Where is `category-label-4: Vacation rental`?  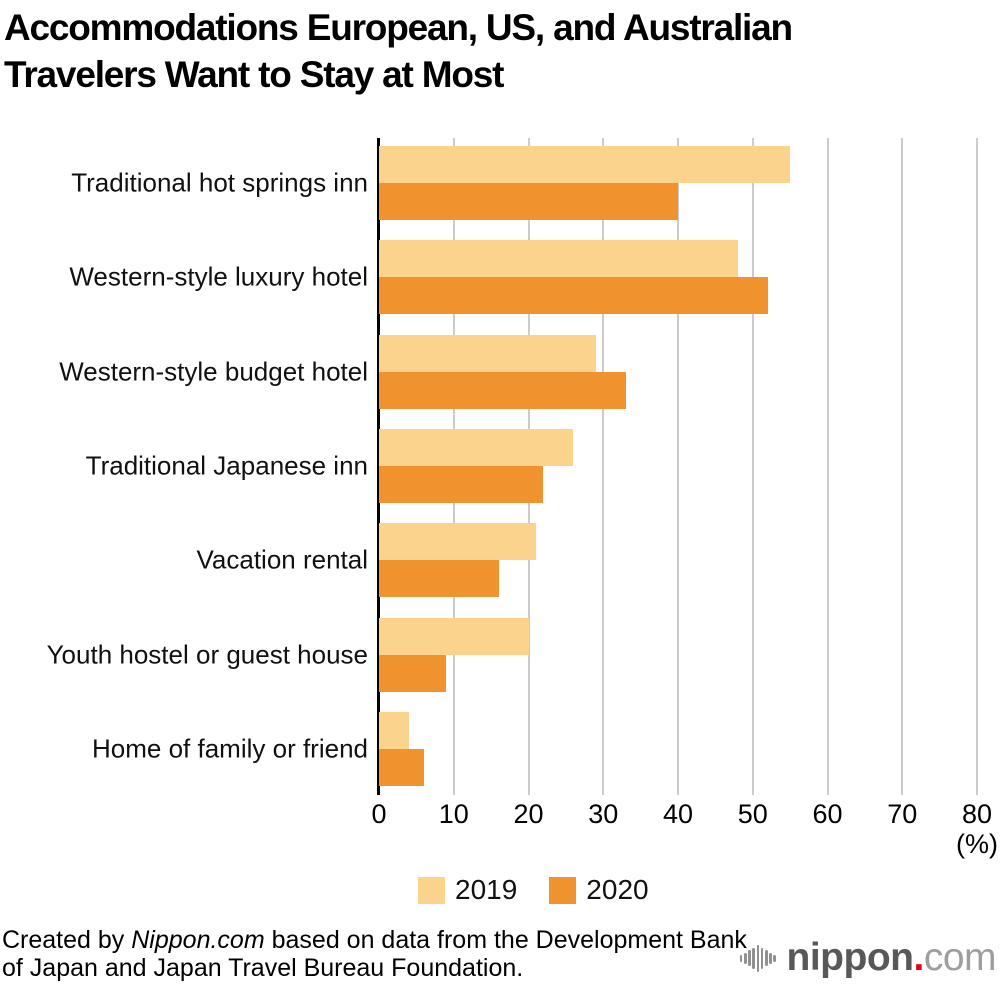
category-label-4: Vacation rental is located at coordinates (282, 559).